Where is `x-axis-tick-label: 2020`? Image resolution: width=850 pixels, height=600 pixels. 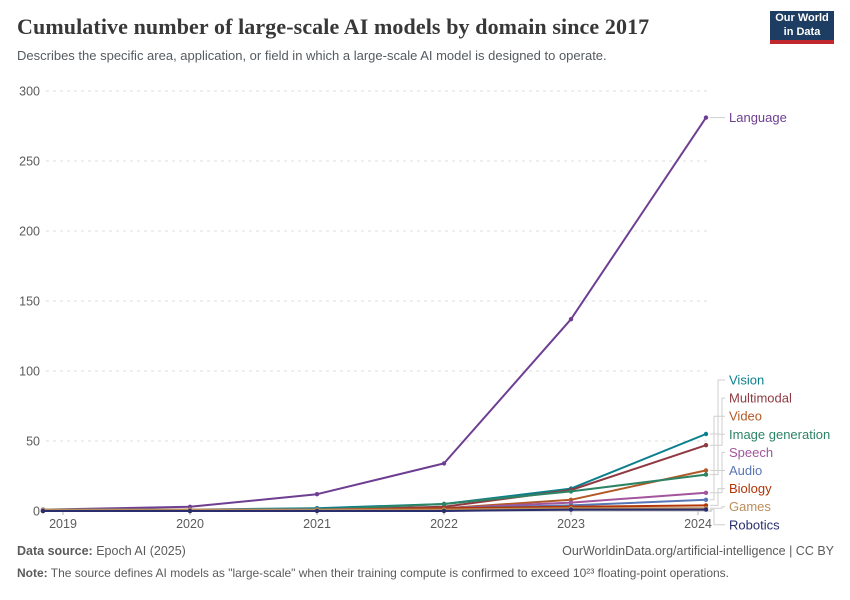
x-axis-tick-label: 2020 is located at coordinates (190, 524).